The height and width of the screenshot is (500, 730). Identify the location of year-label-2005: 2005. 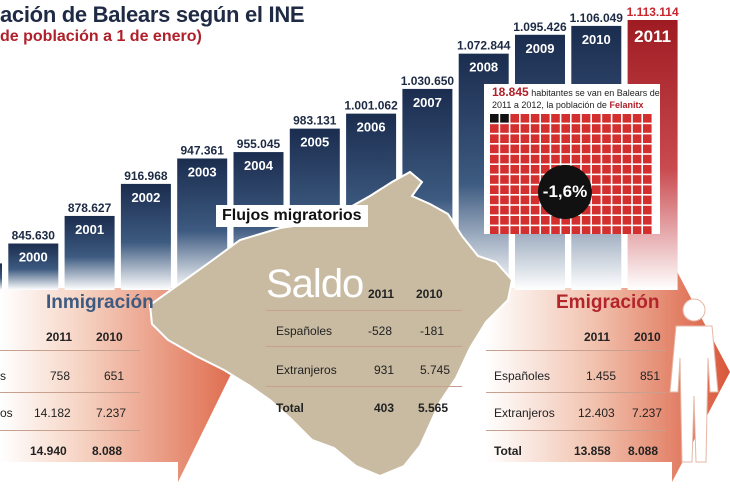
(314, 142).